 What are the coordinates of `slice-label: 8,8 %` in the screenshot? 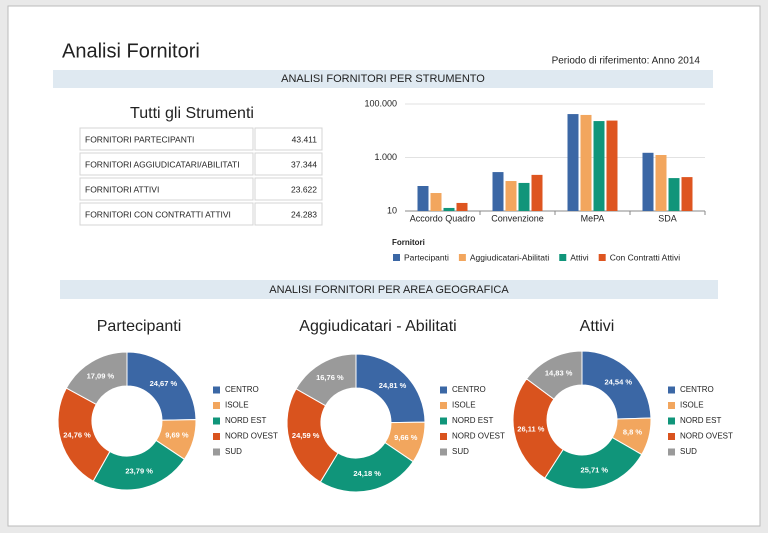 It's located at (633, 432).